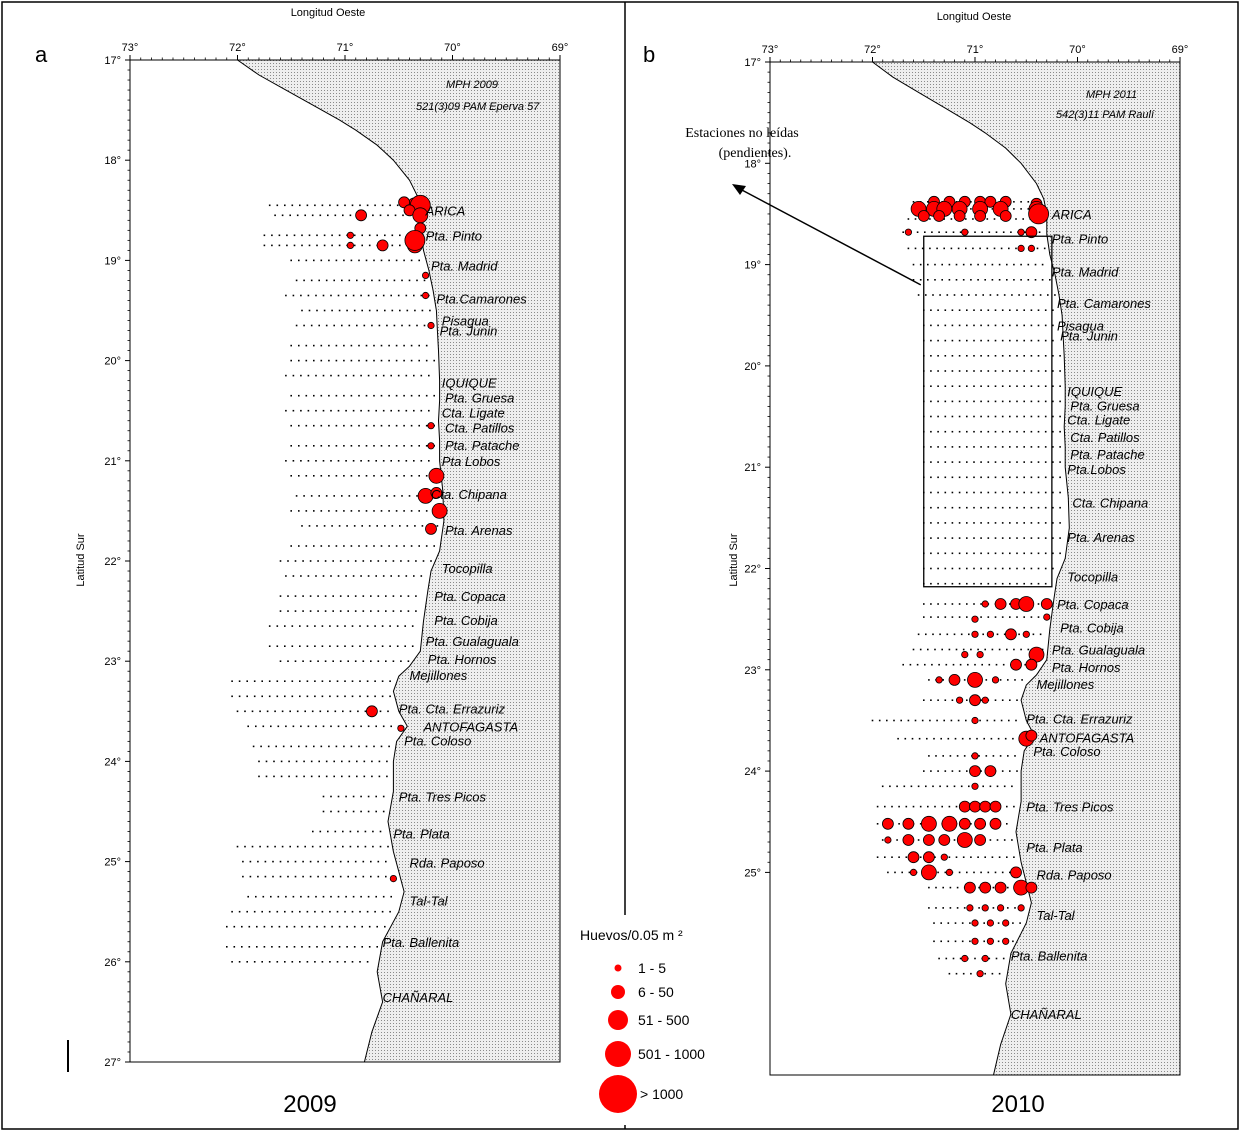  Describe the element at coordinates (112, 863) in the screenshot. I see `lat-tick-label: 25°` at that location.